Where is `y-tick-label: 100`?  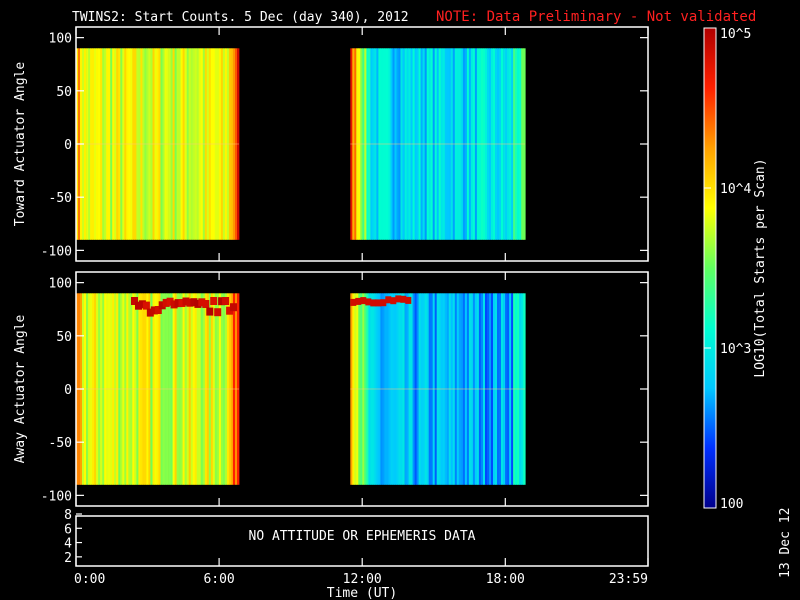 y-tick-label: 100 is located at coordinates (60, 39).